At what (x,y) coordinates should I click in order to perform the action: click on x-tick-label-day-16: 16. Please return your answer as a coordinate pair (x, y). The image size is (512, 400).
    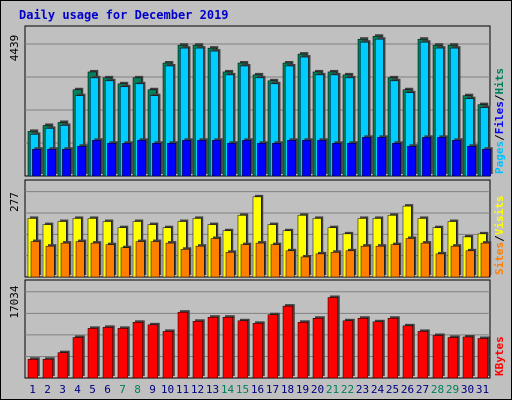
    Looking at the image, I should click on (257, 389).